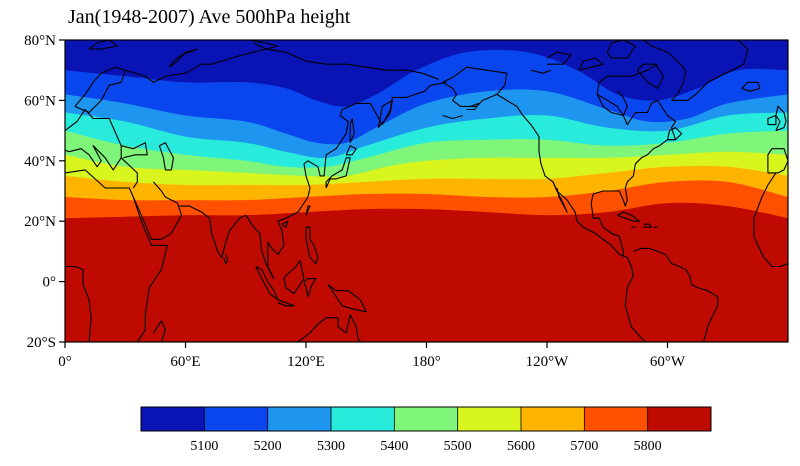 The image size is (800, 466). What do you see at coordinates (185, 362) in the screenshot?
I see `lon-tick-label: 60°E` at bounding box center [185, 362].